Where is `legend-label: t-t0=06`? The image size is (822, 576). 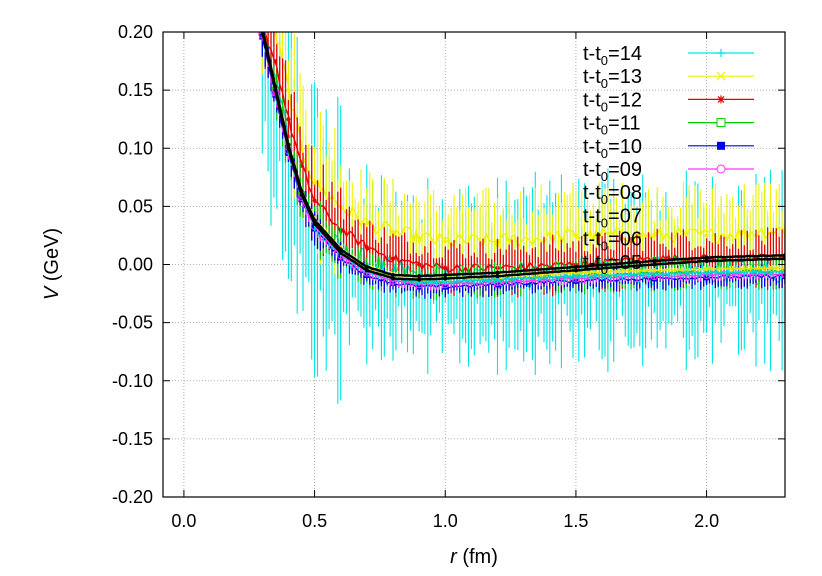
legend-label: t-t0=06 is located at coordinates (612, 241).